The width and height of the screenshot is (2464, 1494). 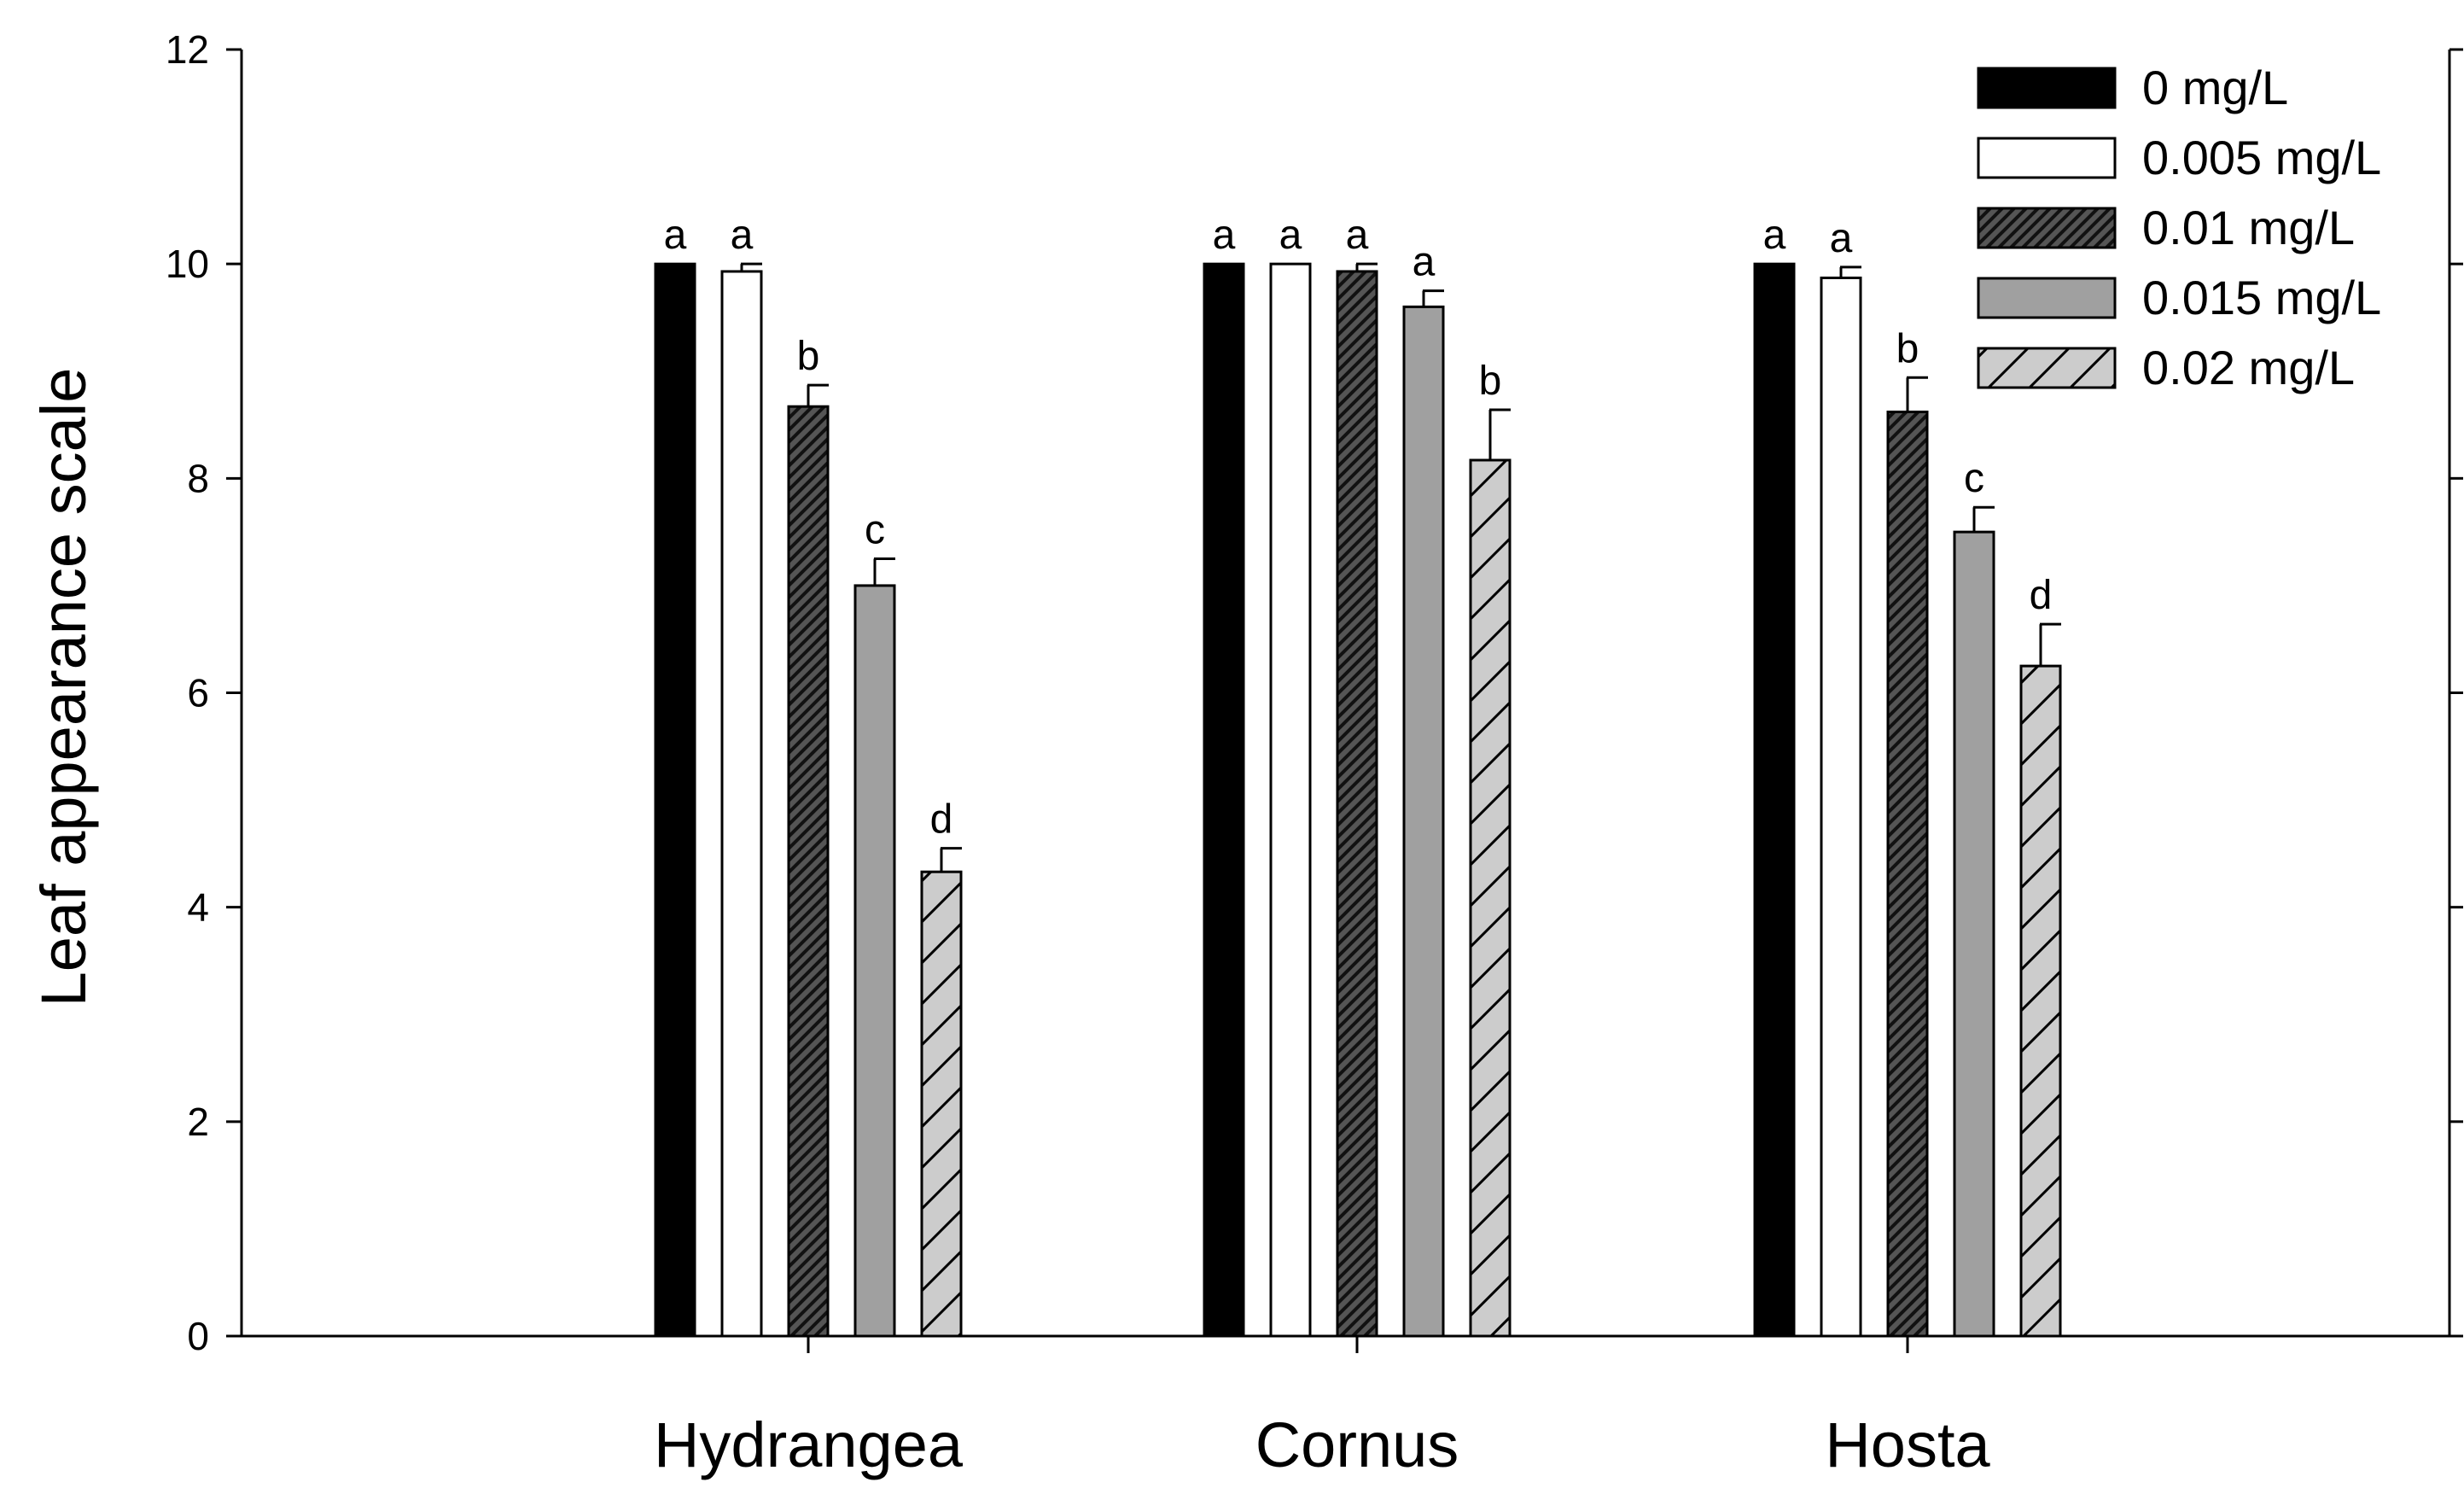 I want to click on legend-label: 0 mg/L, so click(x=2215, y=87).